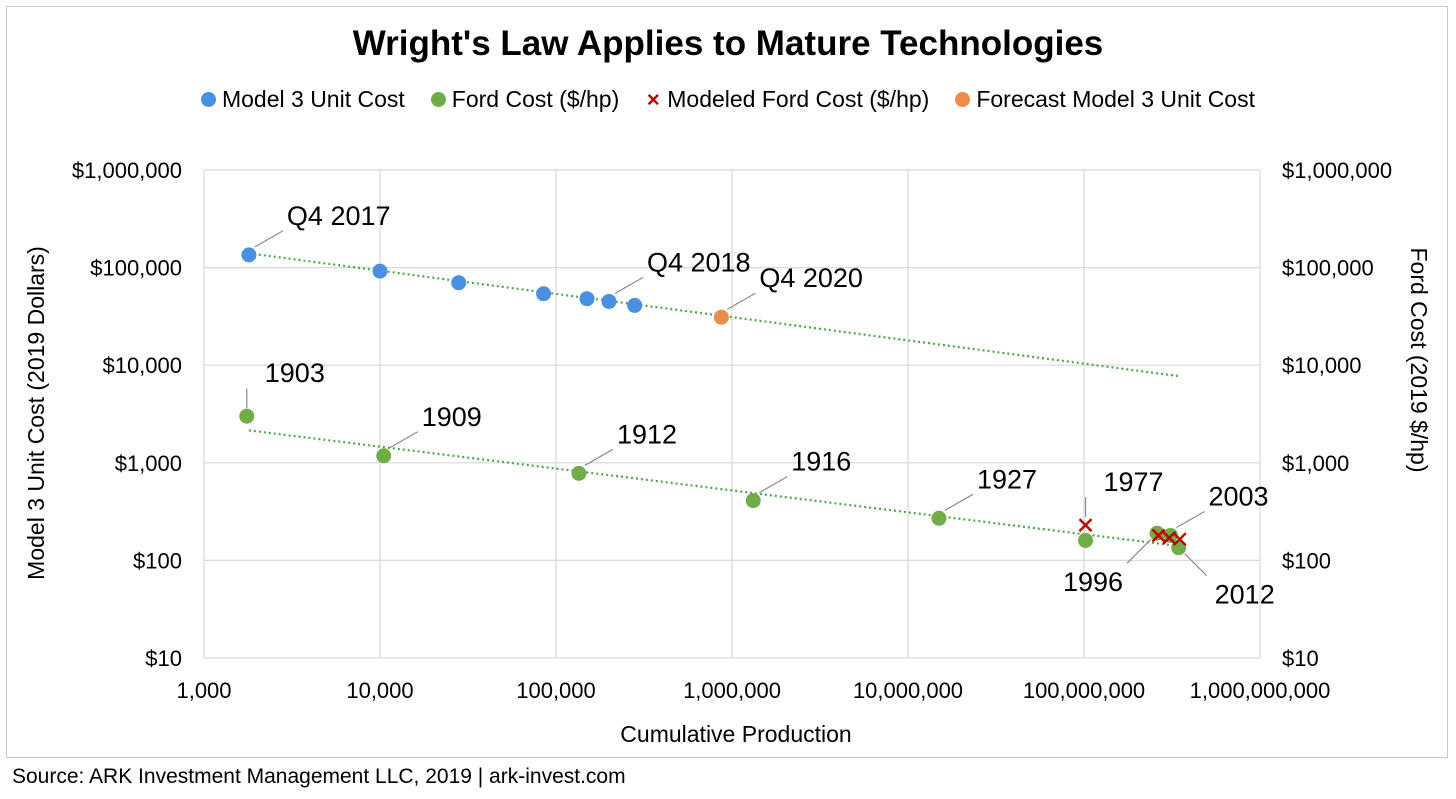 The height and width of the screenshot is (799, 1456). I want to click on y-tick-label-left: $10, so click(163, 658).